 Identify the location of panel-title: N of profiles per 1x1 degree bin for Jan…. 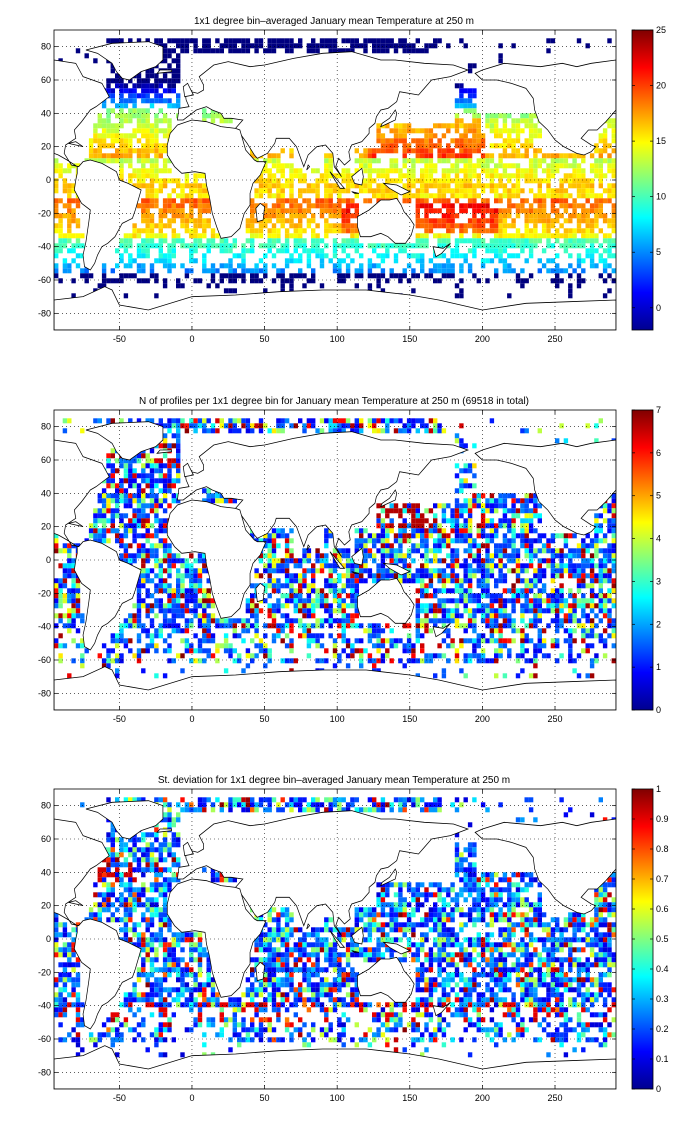
(334, 401).